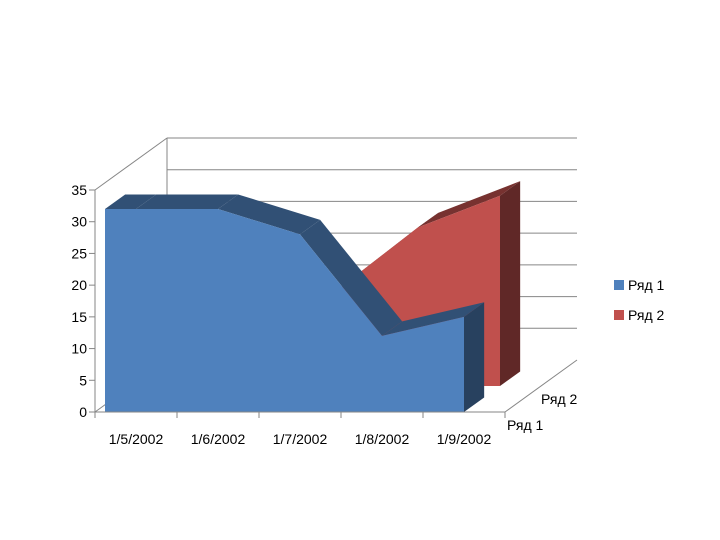 This screenshot has width=720, height=540. Describe the element at coordinates (639, 300) in the screenshot. I see `legend: Ряд 1 Ряд 2` at that location.